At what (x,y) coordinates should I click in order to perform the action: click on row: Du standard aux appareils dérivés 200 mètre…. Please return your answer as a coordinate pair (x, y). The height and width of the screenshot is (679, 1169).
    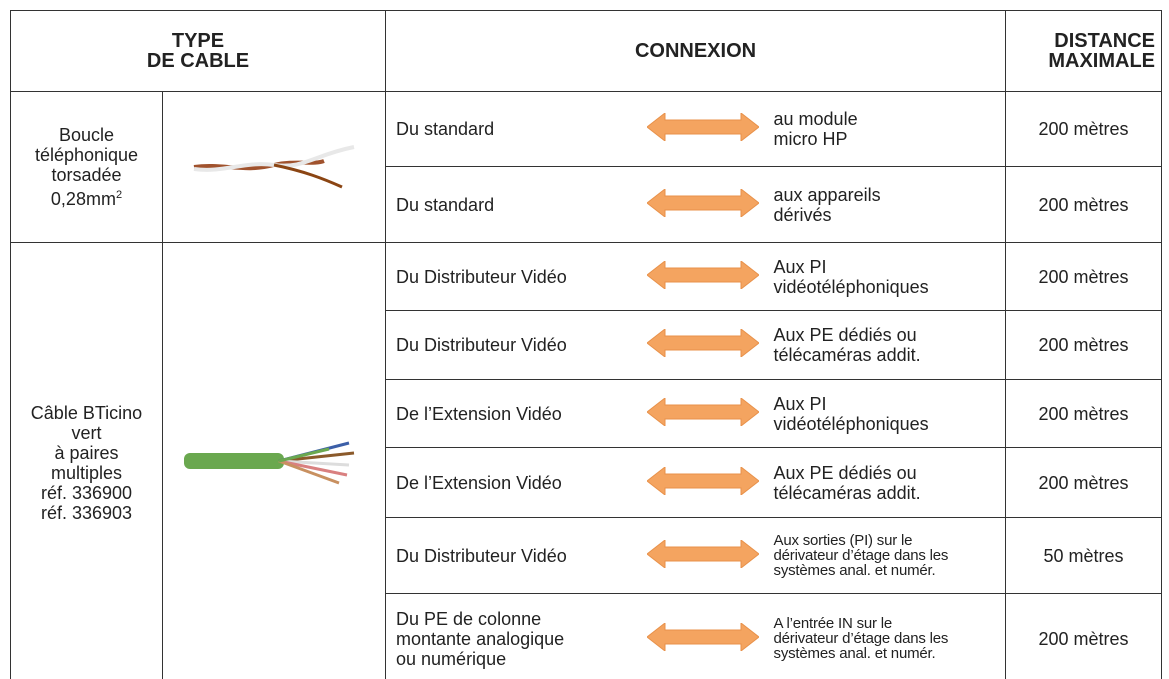
    Looking at the image, I should click on (587, 204).